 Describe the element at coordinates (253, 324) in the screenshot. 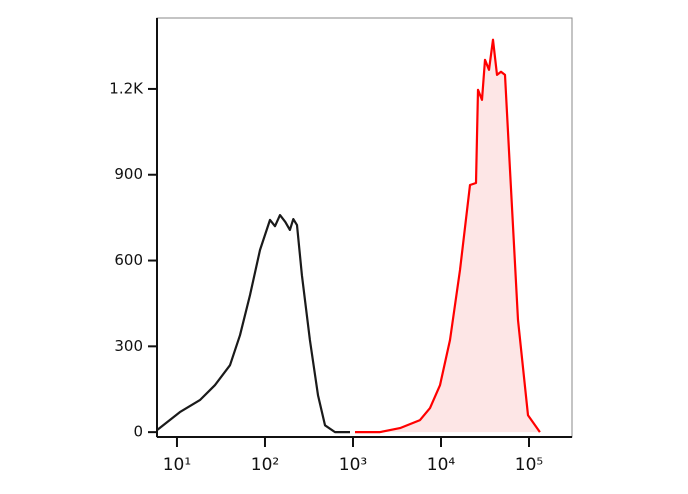

I see `histogram-line` at that location.